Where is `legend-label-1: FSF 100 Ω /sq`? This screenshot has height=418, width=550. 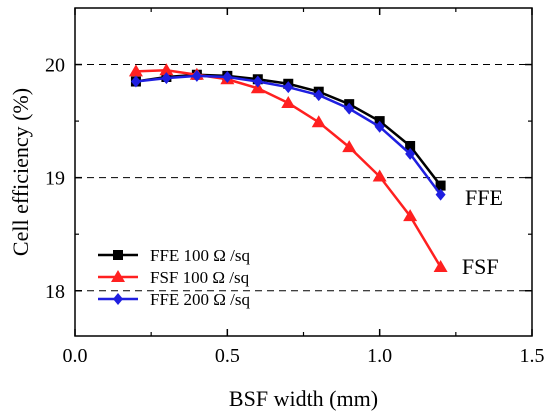 legend-label-1: FSF 100 Ω /sq is located at coordinates (200, 277).